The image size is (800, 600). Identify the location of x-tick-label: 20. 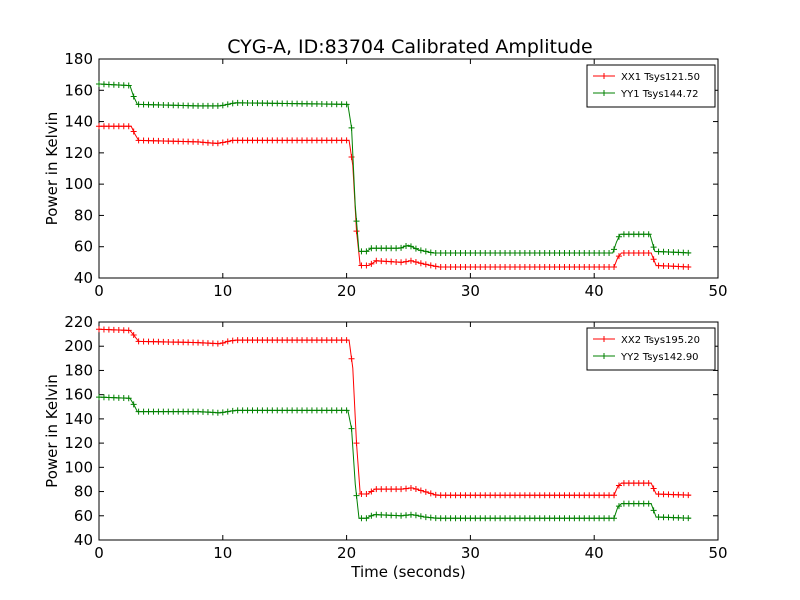
(346, 291).